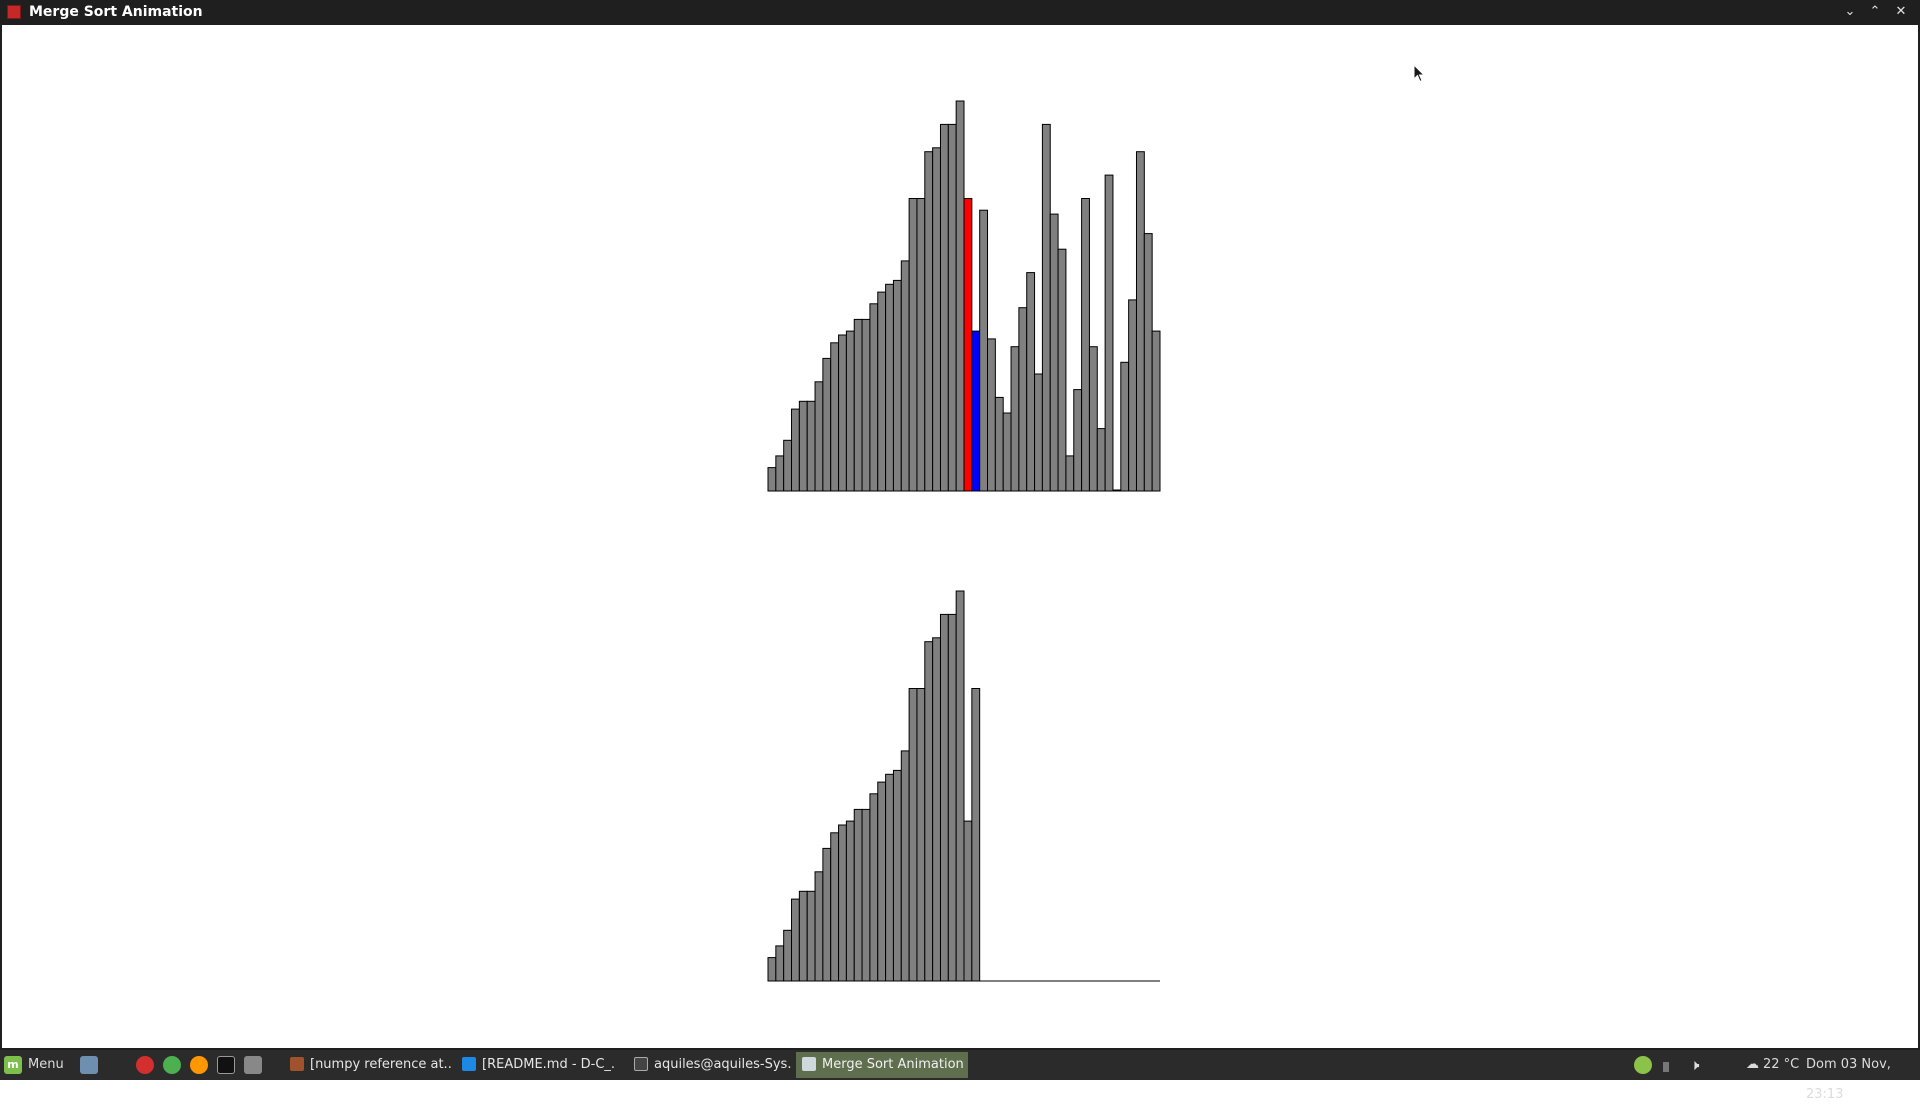  What do you see at coordinates (253, 1065) in the screenshot?
I see `files-launcher-icon` at bounding box center [253, 1065].